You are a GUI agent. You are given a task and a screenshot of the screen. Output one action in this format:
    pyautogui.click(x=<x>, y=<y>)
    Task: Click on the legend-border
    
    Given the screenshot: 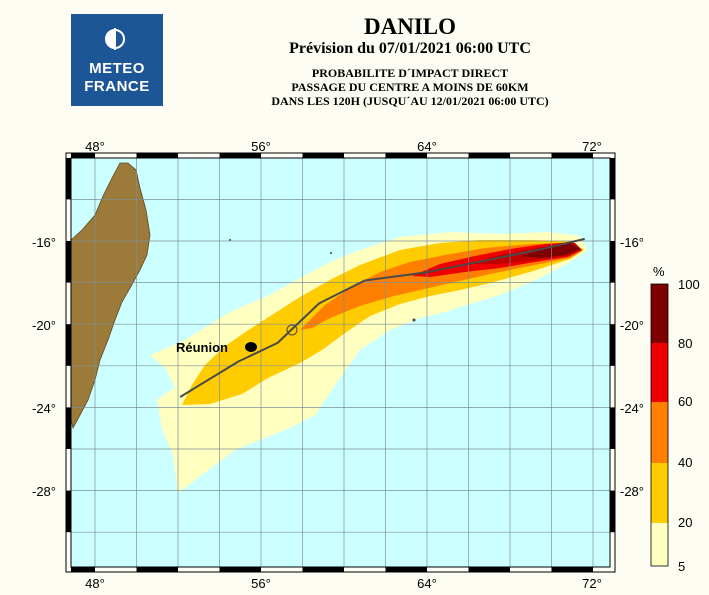 What is the action you would take?
    pyautogui.click(x=659, y=425)
    